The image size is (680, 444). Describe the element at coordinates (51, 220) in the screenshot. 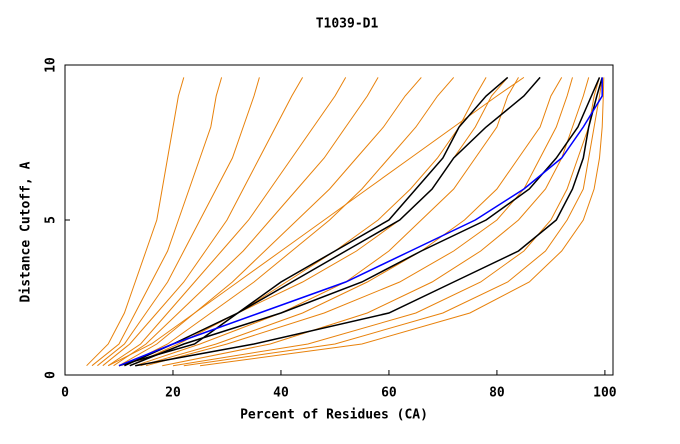

I see `y-tick-label: 5` at that location.